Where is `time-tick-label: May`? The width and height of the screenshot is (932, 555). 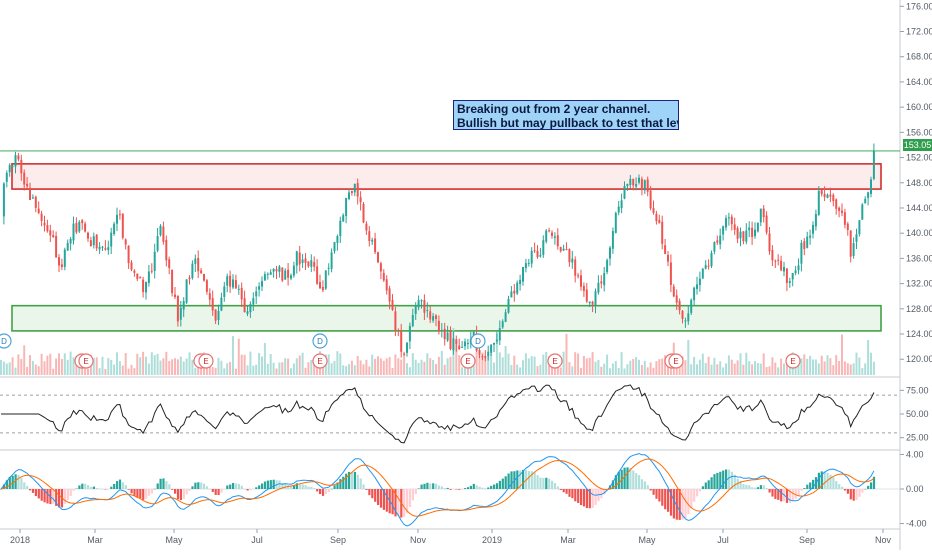 time-tick-label: May is located at coordinates (647, 540).